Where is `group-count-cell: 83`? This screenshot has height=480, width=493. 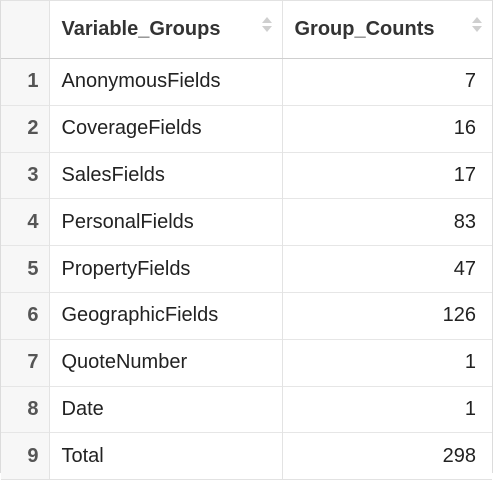 group-count-cell: 83 is located at coordinates (387, 222).